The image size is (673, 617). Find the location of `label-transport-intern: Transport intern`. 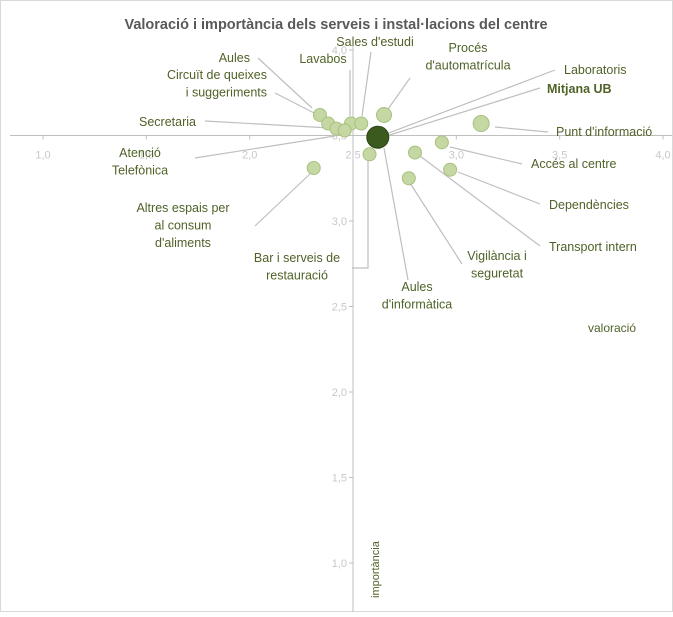

label-transport-intern: Transport intern is located at coordinates (593, 247).